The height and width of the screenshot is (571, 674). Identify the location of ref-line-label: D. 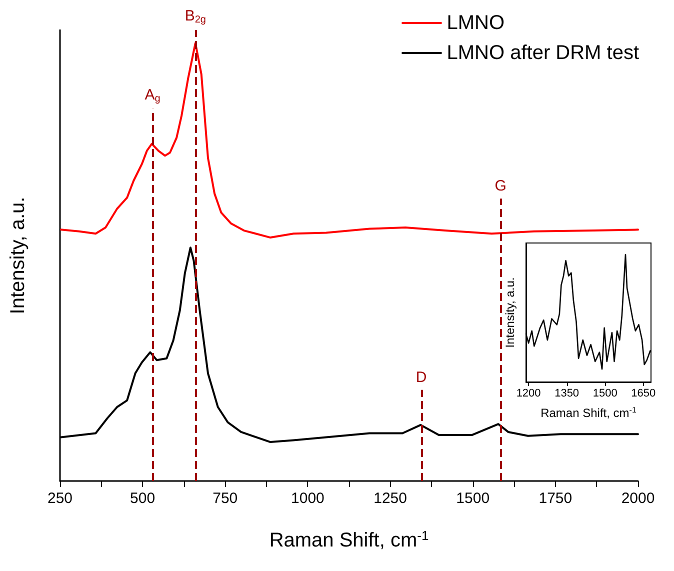
(421, 377).